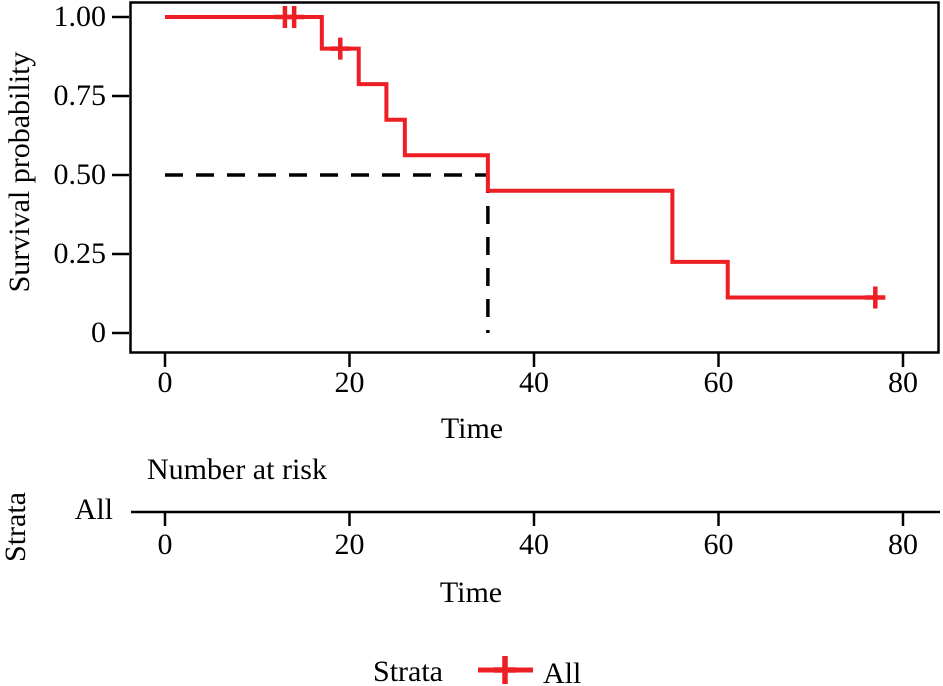  Describe the element at coordinates (534, 544) in the screenshot. I see `risk-x-tick-label: 40` at that location.